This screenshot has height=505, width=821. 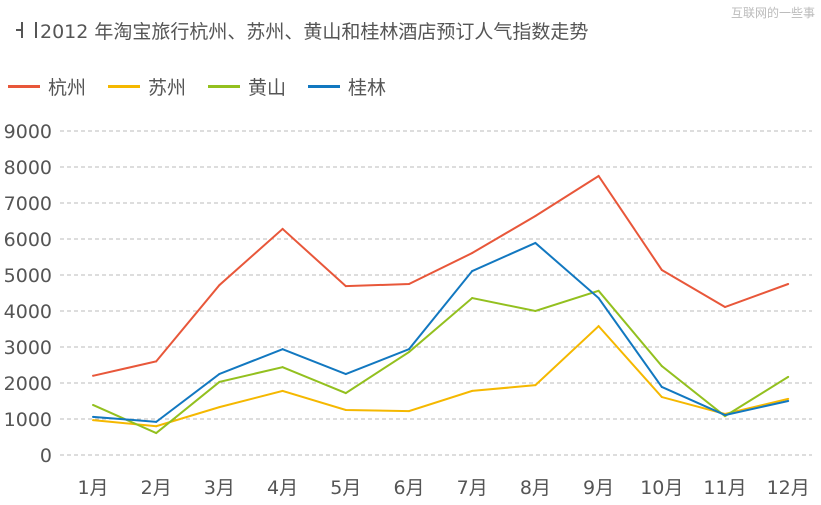 I want to click on x-tick-label: 10月, so click(x=661, y=488).